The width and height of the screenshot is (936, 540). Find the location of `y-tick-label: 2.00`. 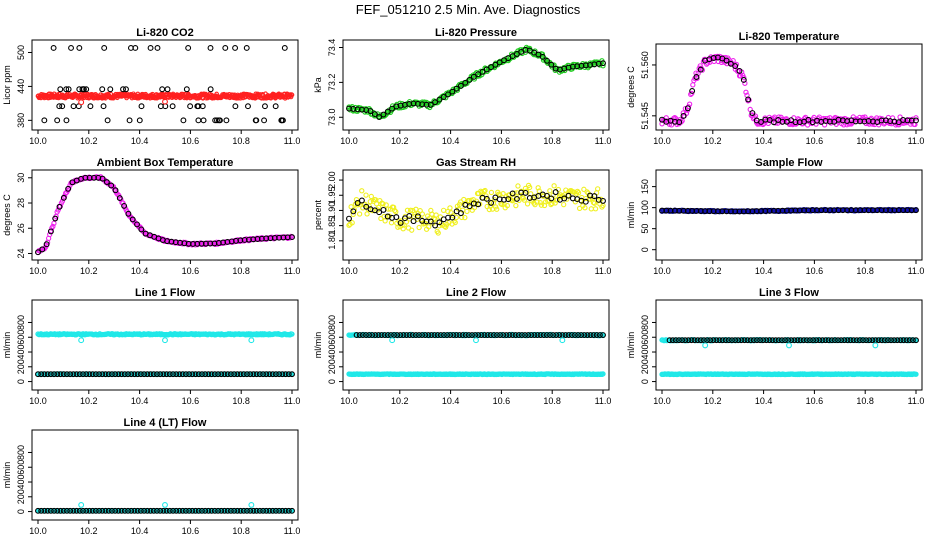

y-tick-label: 2.00 is located at coordinates (332, 180).